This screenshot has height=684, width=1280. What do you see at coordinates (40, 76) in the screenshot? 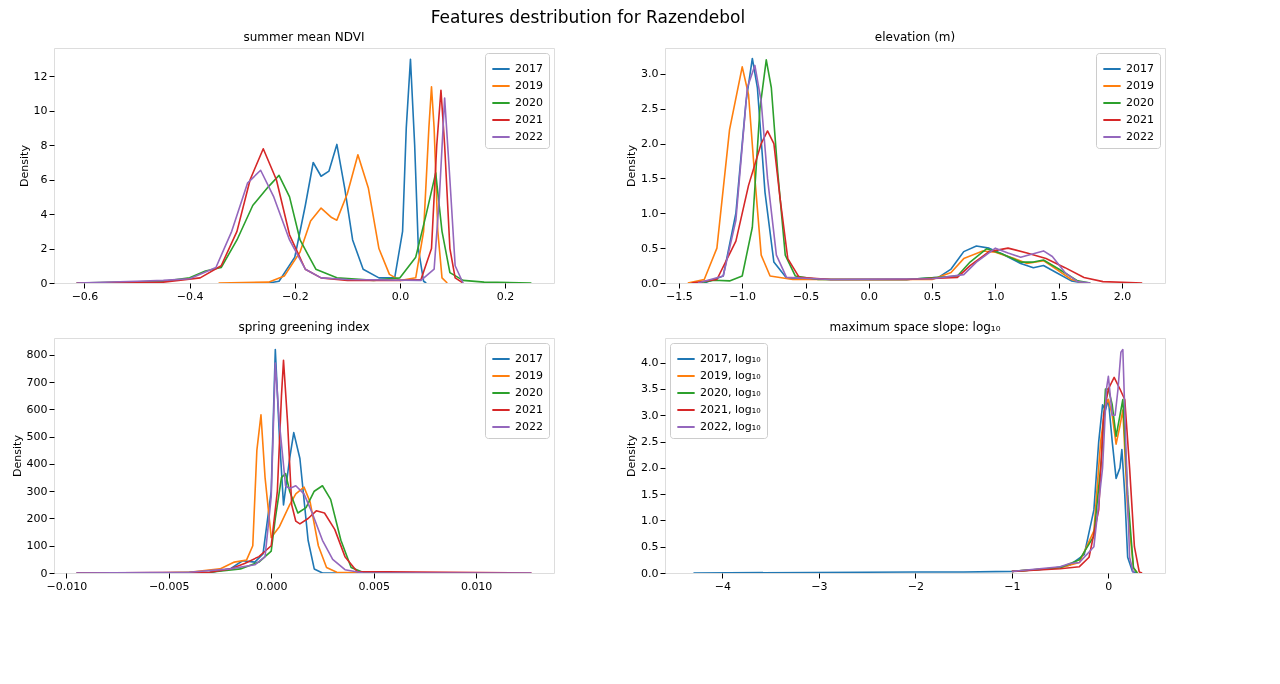
I see `y-tick-label: 12` at bounding box center [40, 76].